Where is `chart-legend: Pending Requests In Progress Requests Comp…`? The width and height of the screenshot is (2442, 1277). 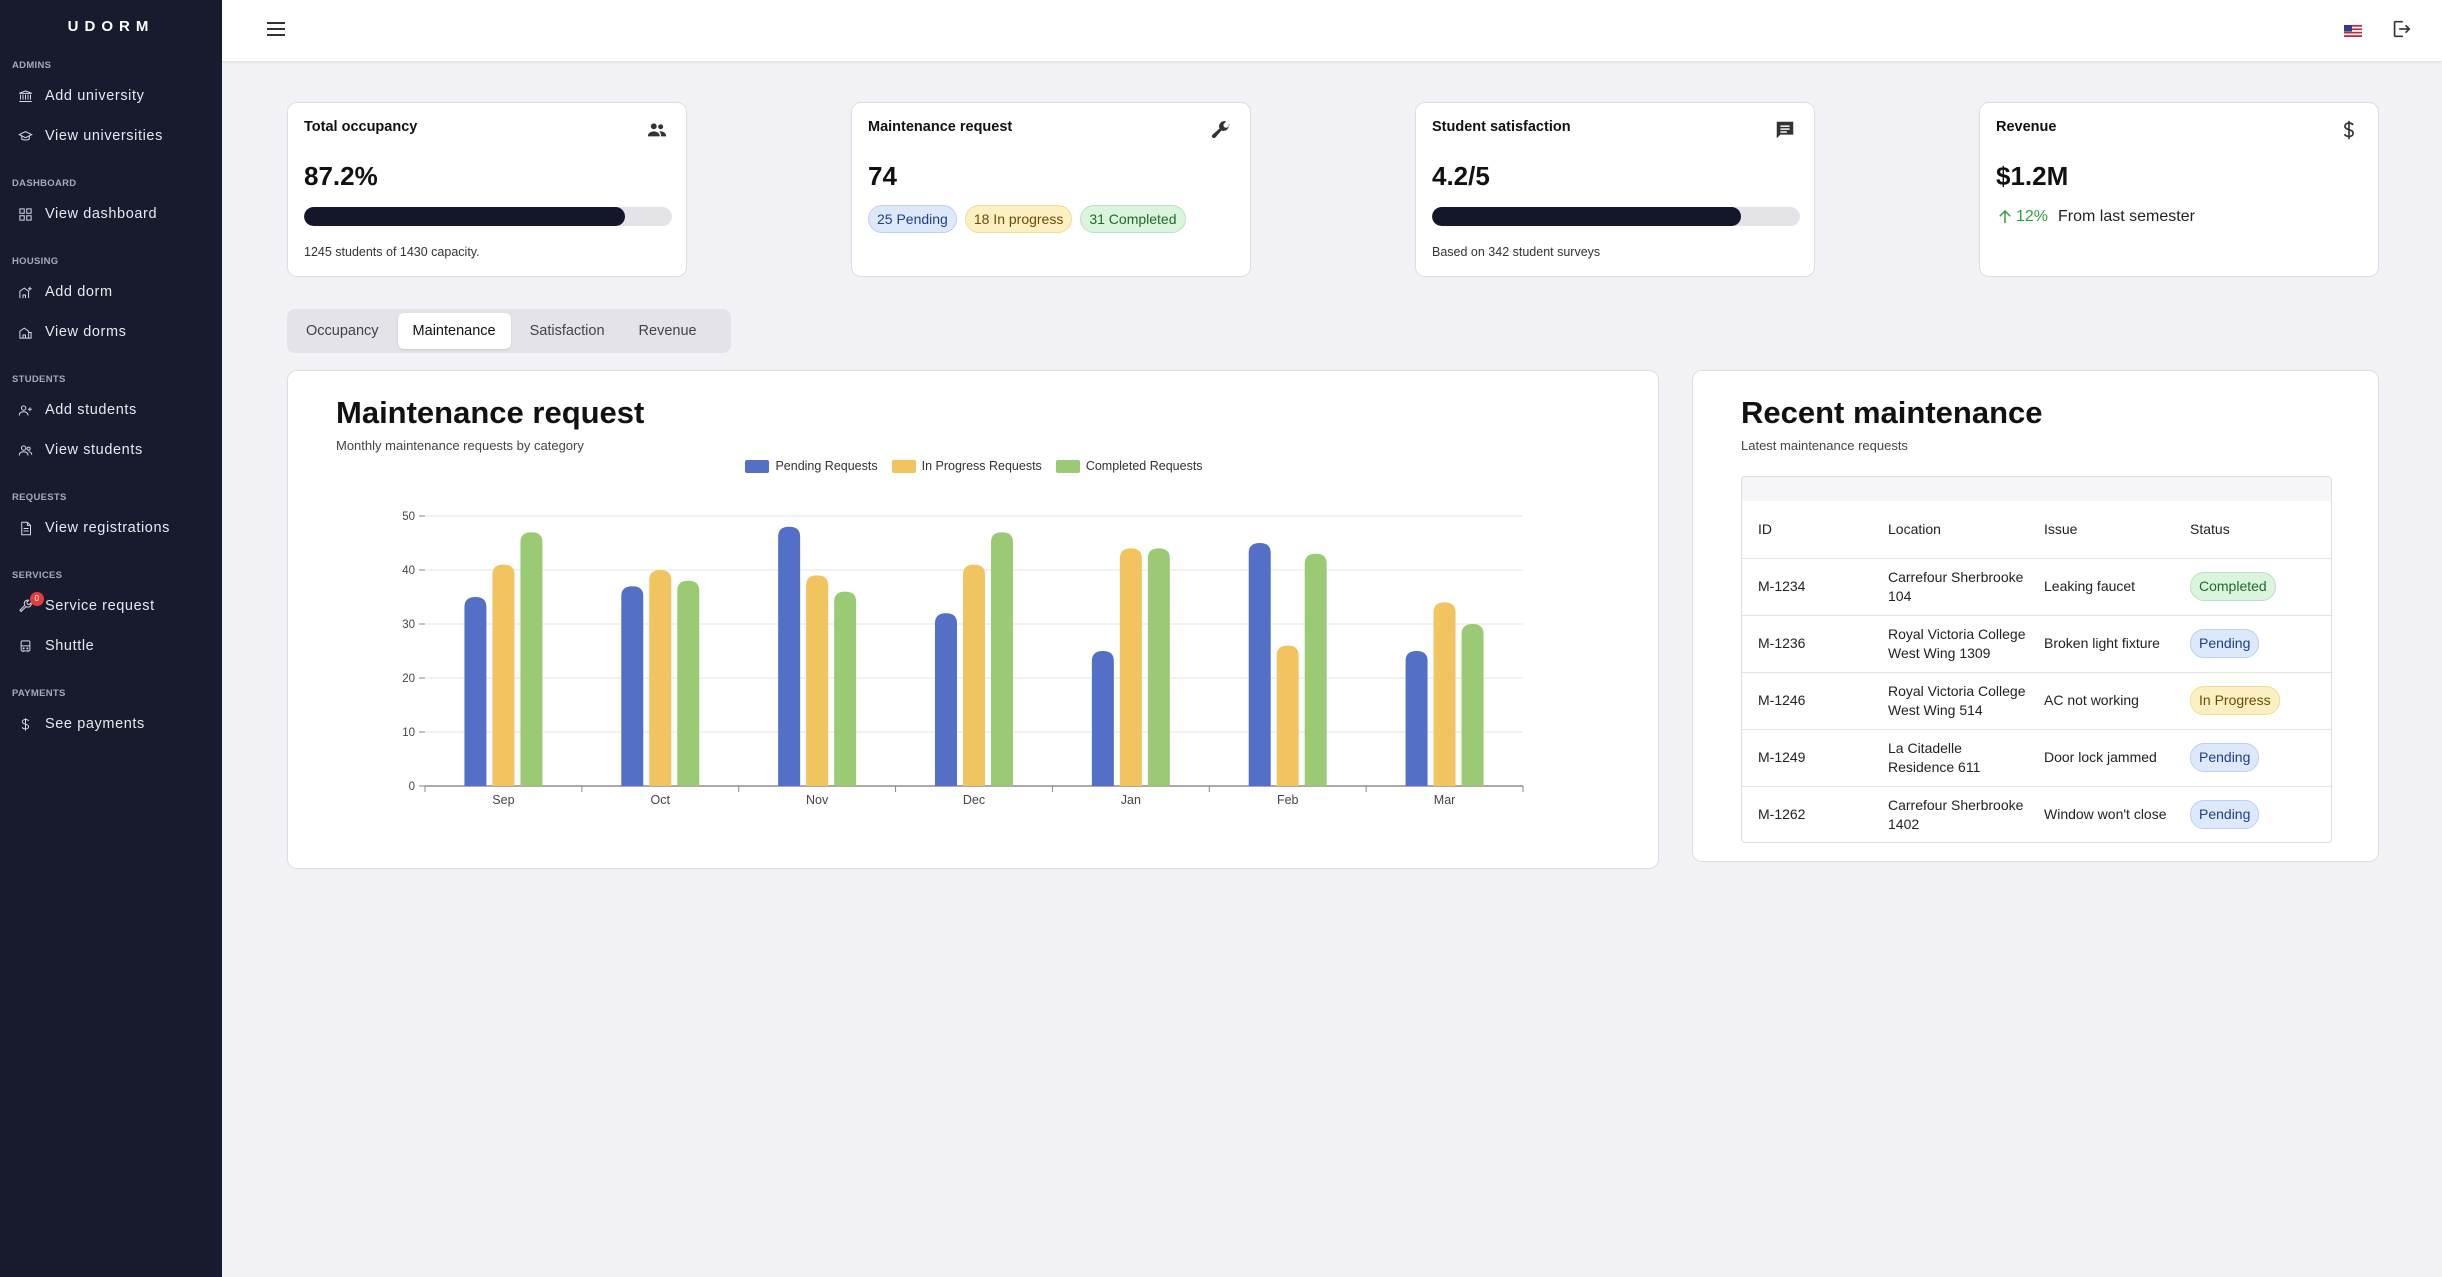 chart-legend: Pending Requests In Progress Requests Comp… is located at coordinates (974, 466).